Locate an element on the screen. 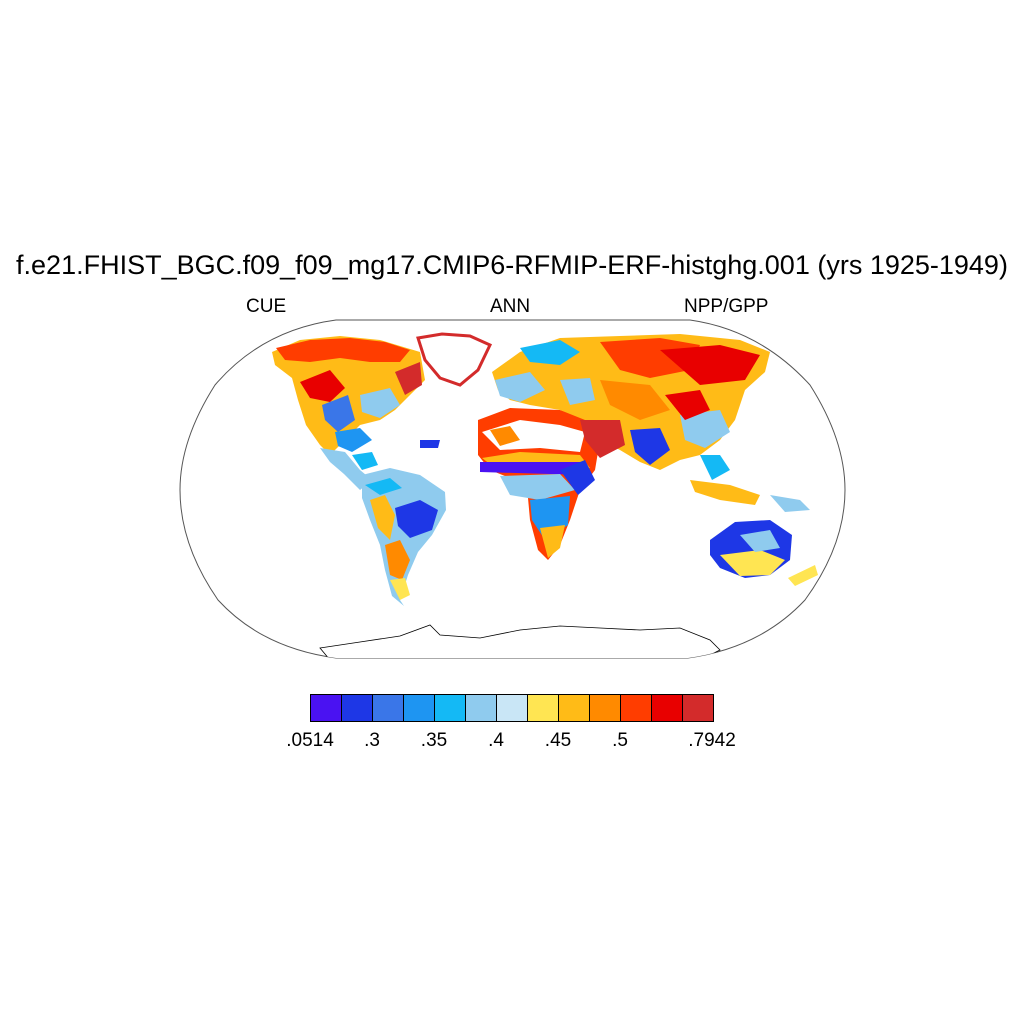 The width and height of the screenshot is (1024, 1024). season-label: ANN is located at coordinates (510, 306).